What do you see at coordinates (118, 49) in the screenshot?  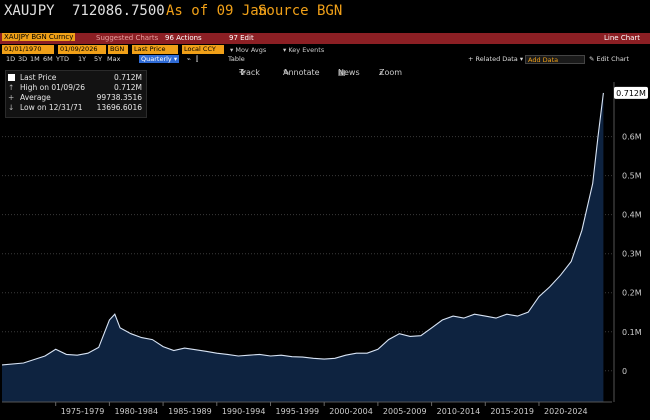 I see `source-field: BGN` at bounding box center [118, 49].